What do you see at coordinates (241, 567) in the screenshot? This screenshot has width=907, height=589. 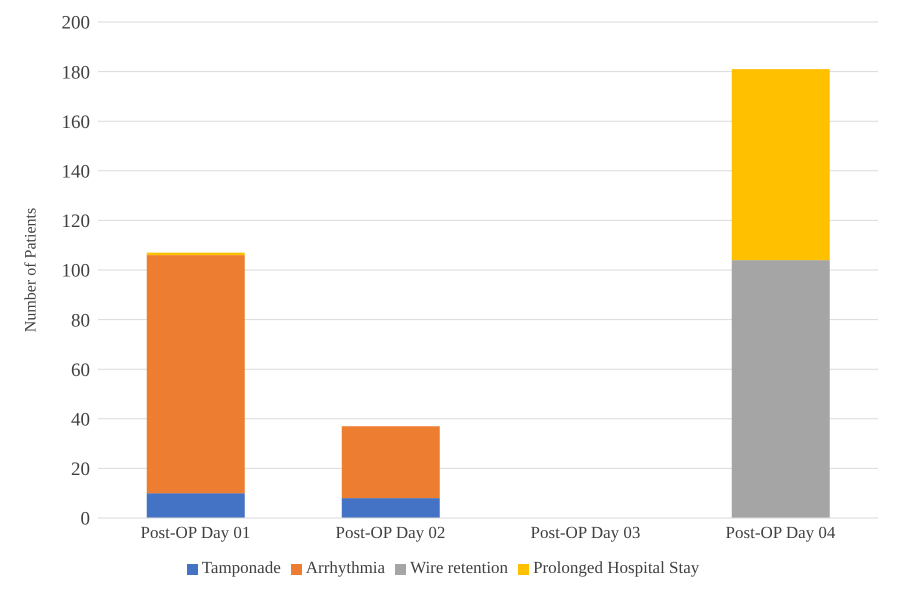 I see `legend-label: Tamponade` at bounding box center [241, 567].